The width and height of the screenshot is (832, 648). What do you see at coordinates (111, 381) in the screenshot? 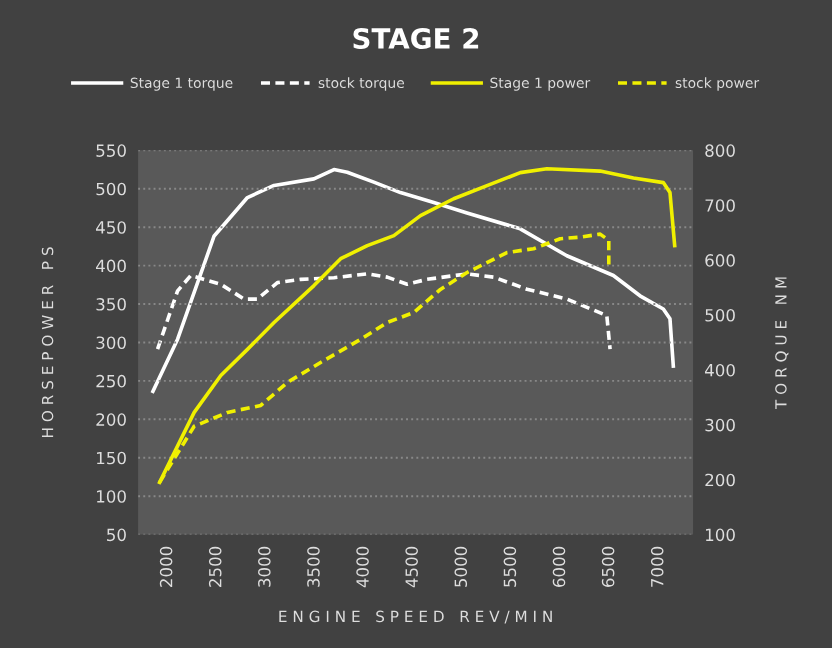
I see `y-tick-label: 250` at bounding box center [111, 381].